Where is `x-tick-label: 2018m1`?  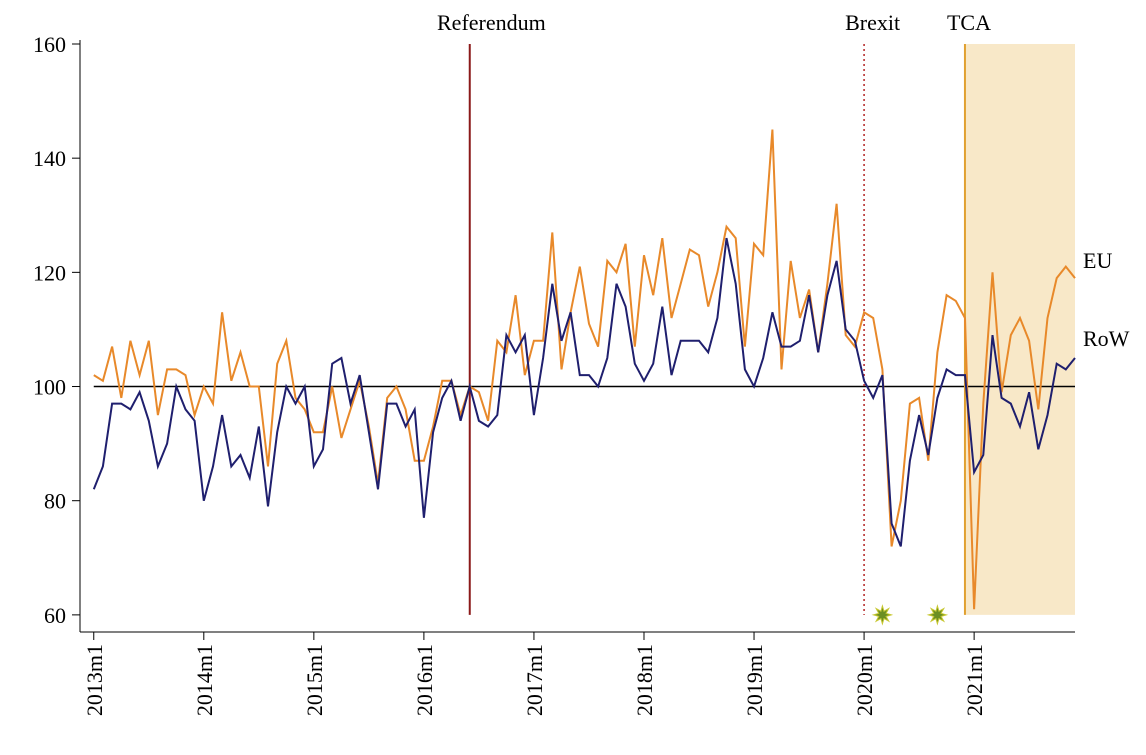
x-tick-label: 2018m1 is located at coordinates (644, 680).